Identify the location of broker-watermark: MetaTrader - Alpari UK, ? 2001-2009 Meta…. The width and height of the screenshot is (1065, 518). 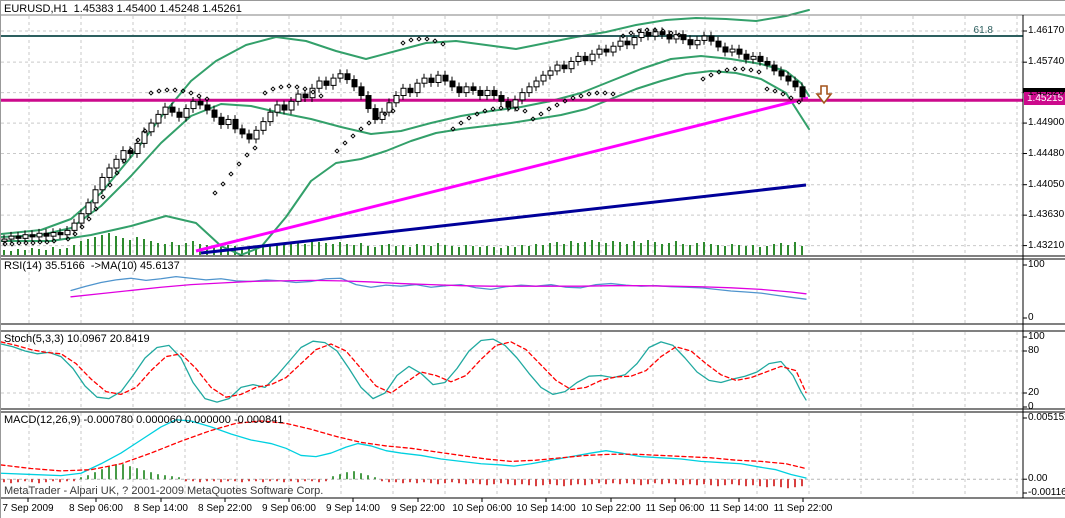
(164, 491).